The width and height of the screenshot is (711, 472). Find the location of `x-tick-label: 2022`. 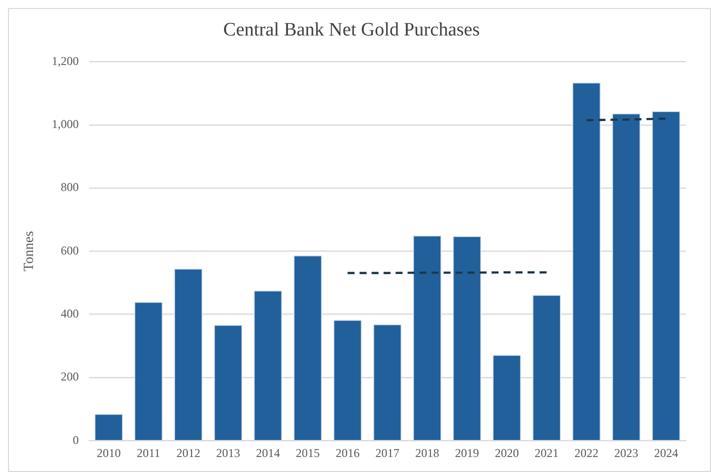

x-tick-label: 2022 is located at coordinates (586, 453).